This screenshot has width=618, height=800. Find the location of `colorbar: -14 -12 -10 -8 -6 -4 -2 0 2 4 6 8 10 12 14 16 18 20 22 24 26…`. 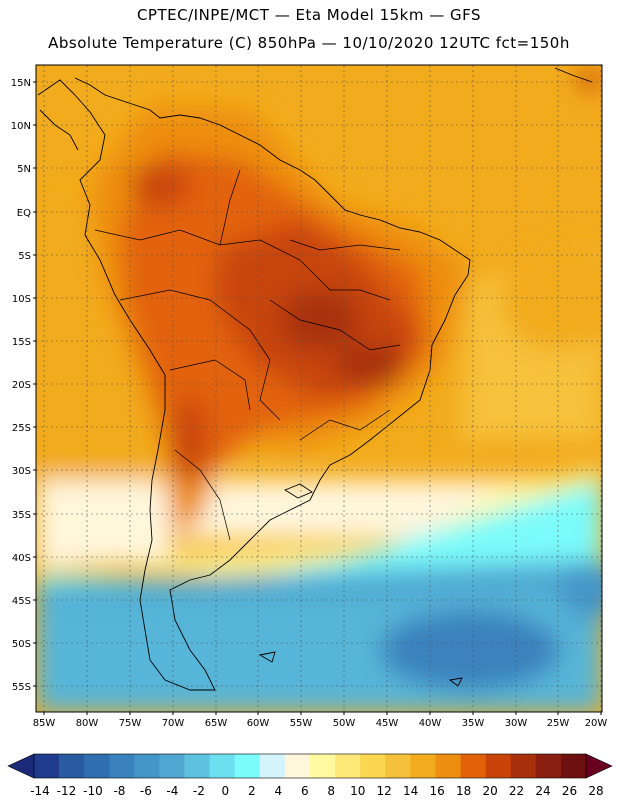

colorbar: -14 -12 -10 -8 -6 -4 -2 0 2 4 6 8 10 12 14 16 18 20 22 24 26… is located at coordinates (310, 775).